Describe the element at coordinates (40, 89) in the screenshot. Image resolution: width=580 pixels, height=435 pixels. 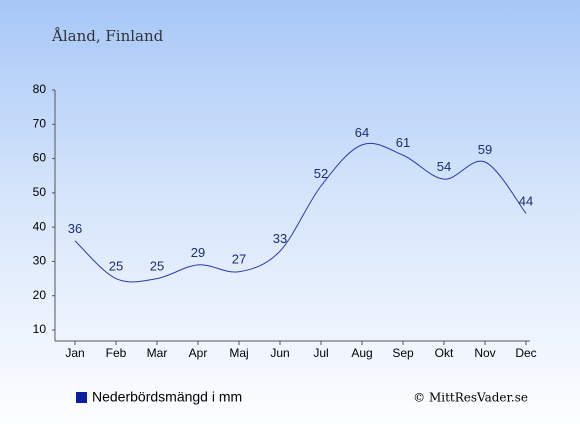
I see `y-tick-label: 80` at that location.